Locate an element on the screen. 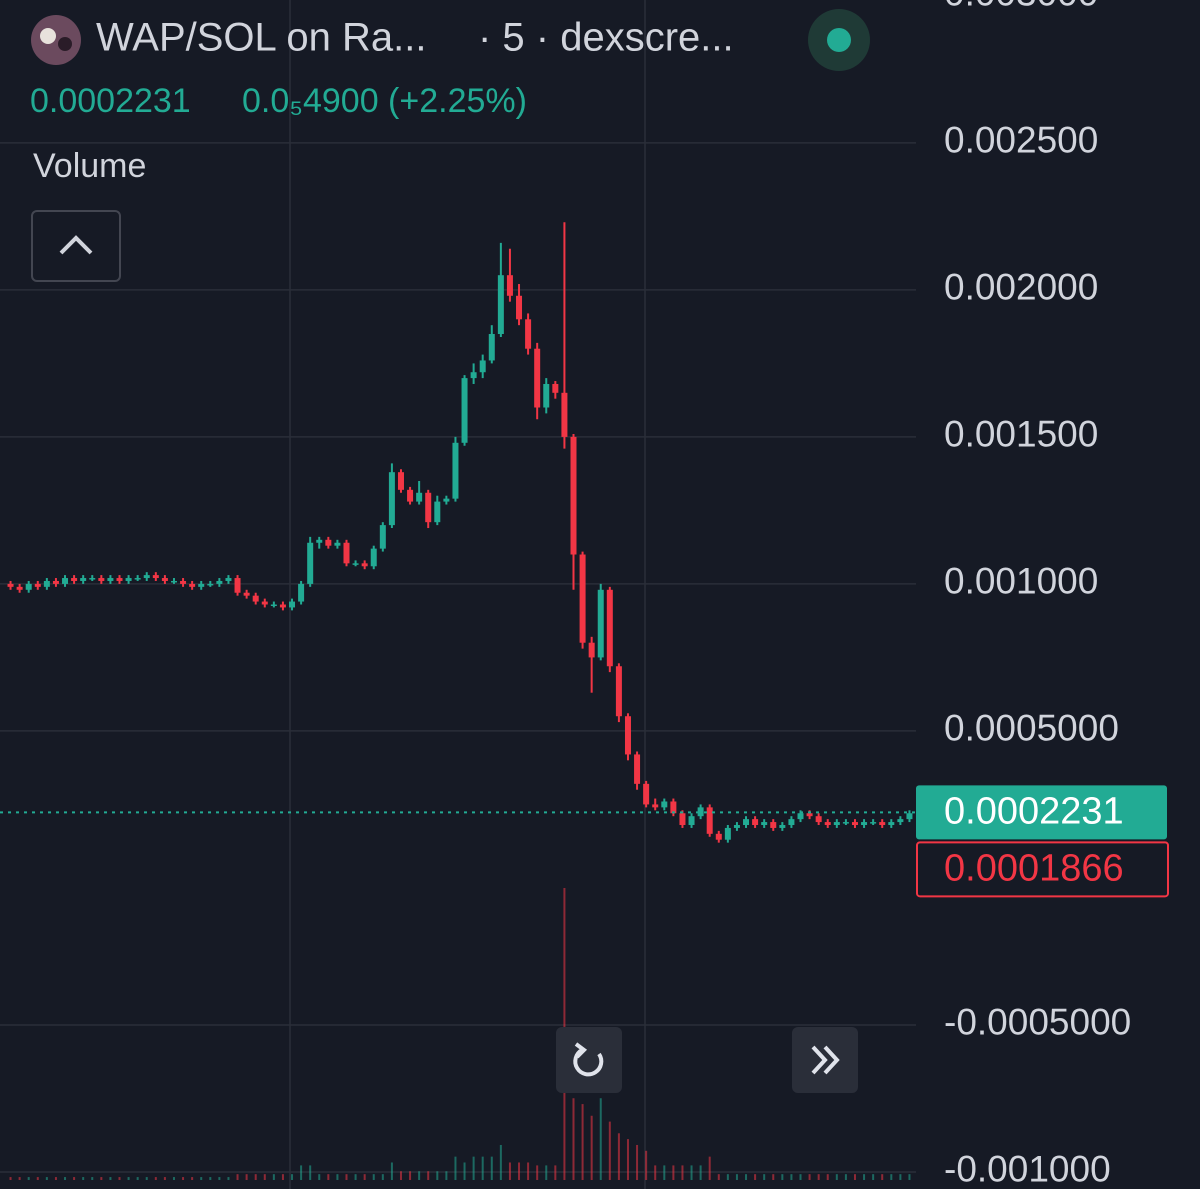 The width and height of the screenshot is (1200, 1189). reset-button is located at coordinates (589, 1060).